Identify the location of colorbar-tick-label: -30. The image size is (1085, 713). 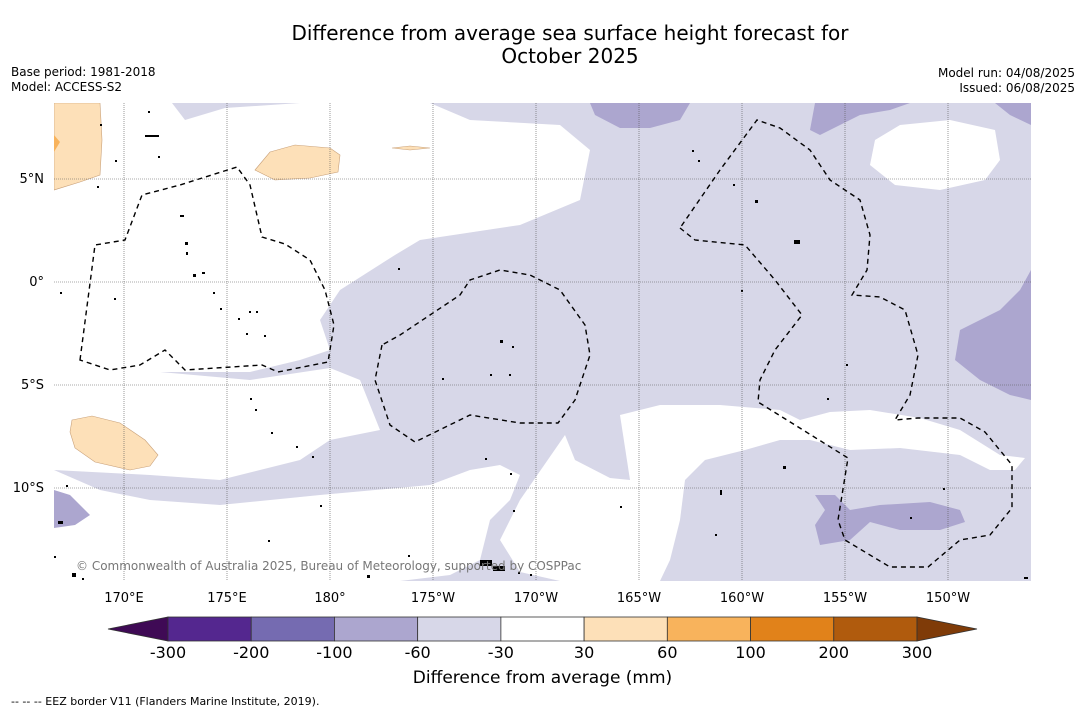
(500, 652).